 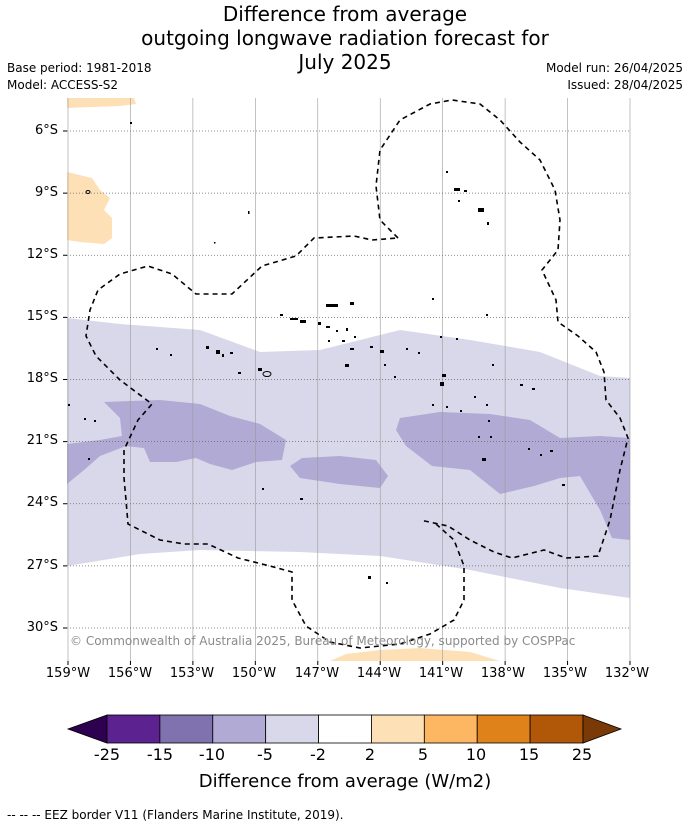 What do you see at coordinates (441, 673) in the screenshot?
I see `lon-label-141w: 141°W` at bounding box center [441, 673].